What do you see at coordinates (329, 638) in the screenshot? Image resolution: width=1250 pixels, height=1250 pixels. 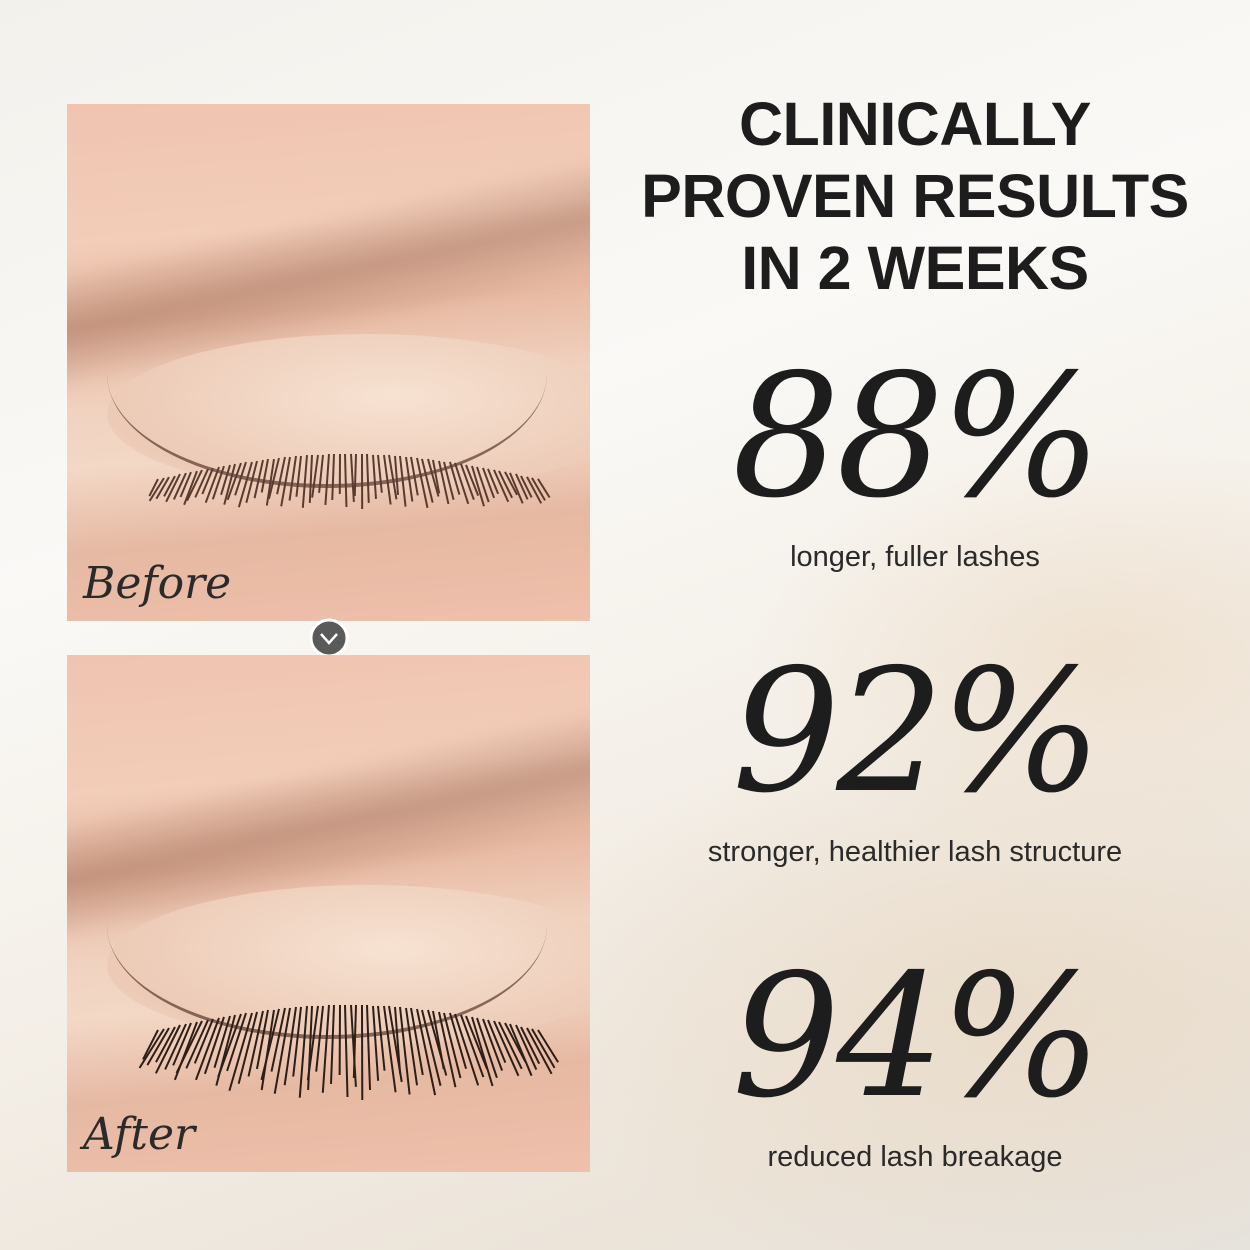 I see `chevron-down-icon` at bounding box center [329, 638].